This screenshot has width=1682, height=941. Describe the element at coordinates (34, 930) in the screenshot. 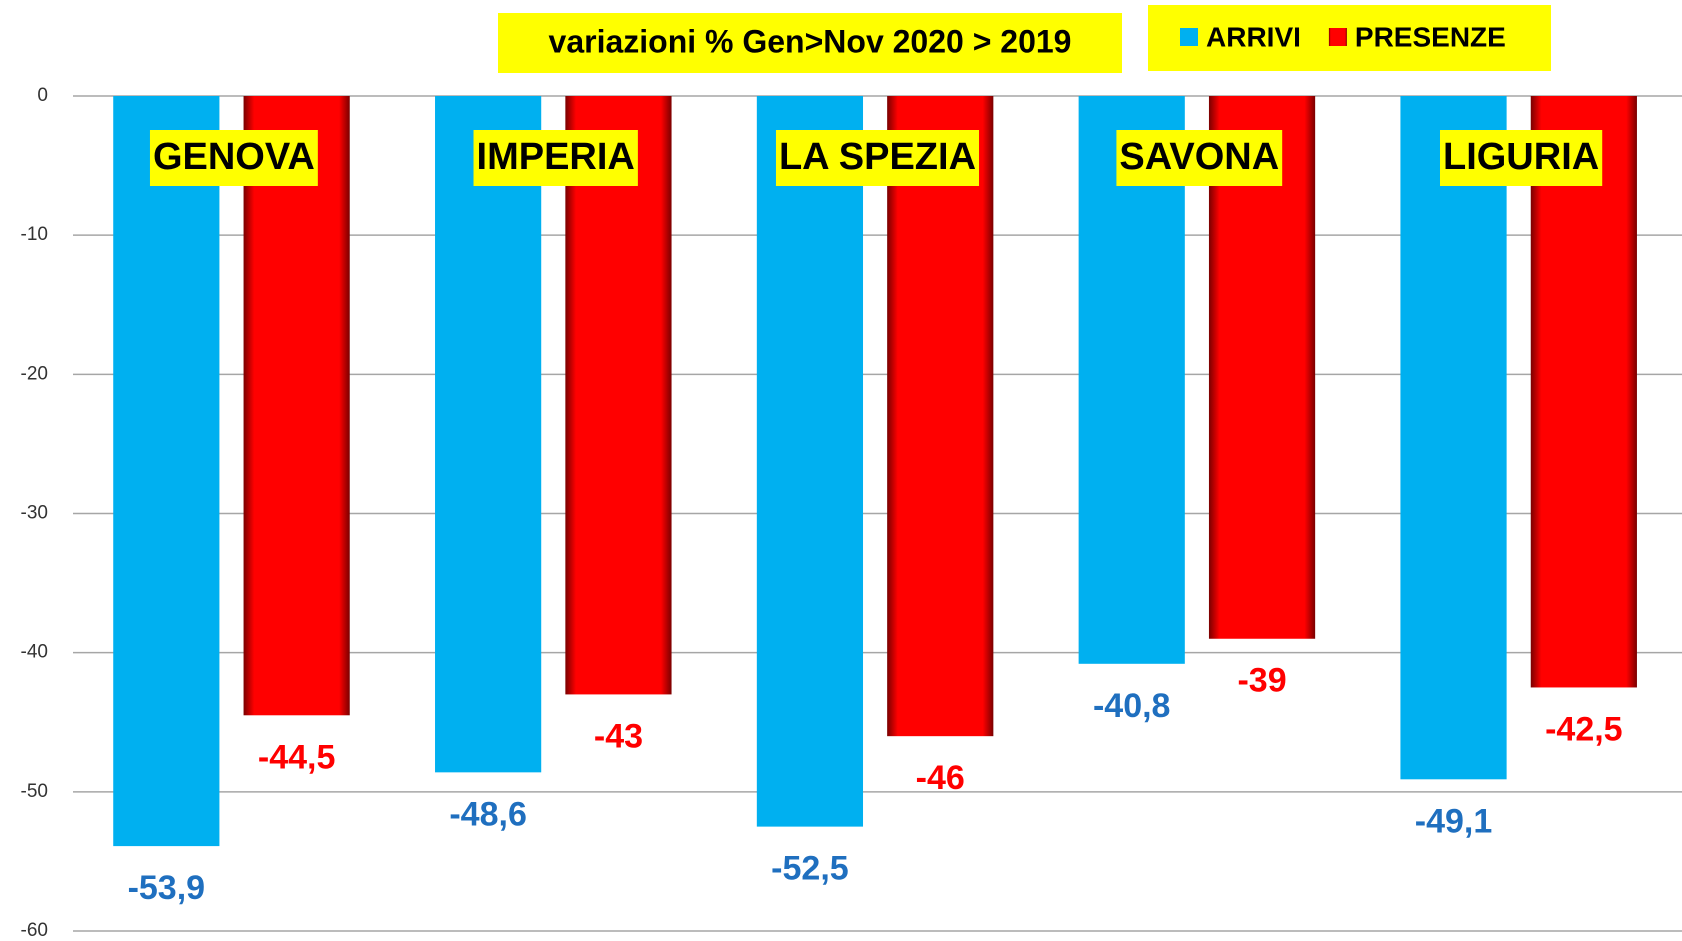

I see `y-tick-label: -60` at that location.